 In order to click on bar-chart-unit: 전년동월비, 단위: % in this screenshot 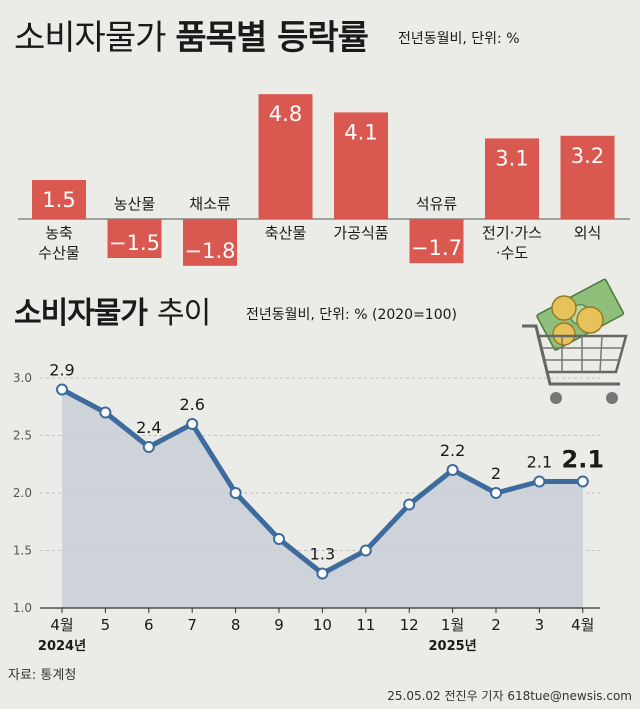, I will do `click(459, 39)`.